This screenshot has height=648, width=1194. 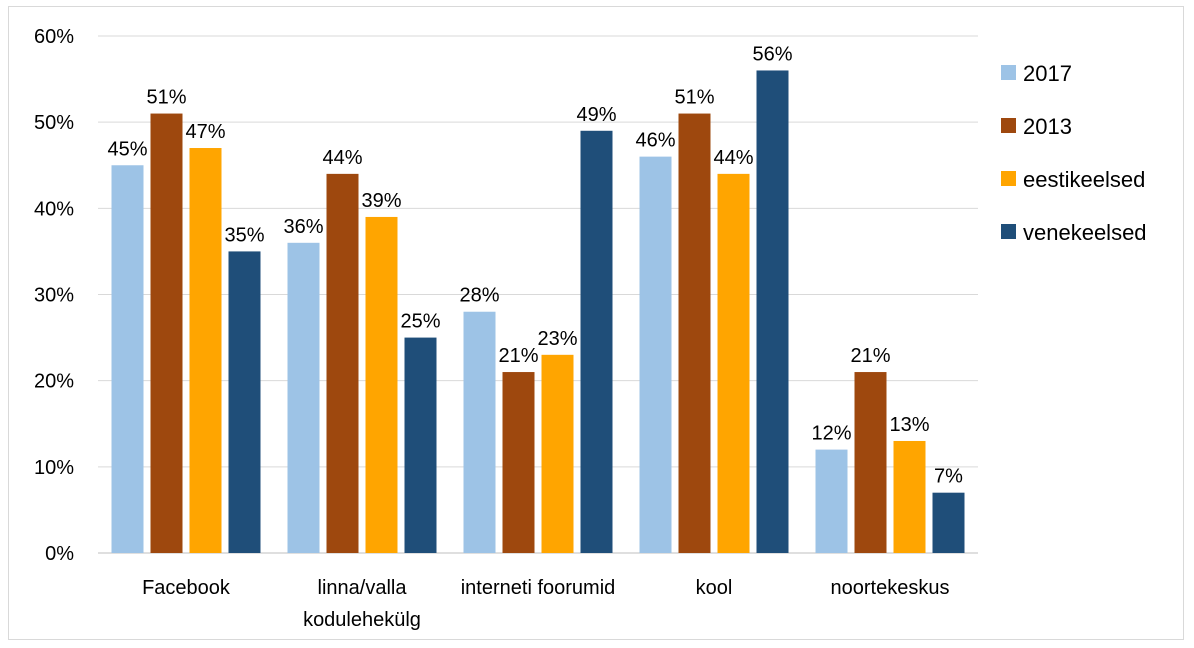 I want to click on data-label: 13%, so click(x=909, y=425).